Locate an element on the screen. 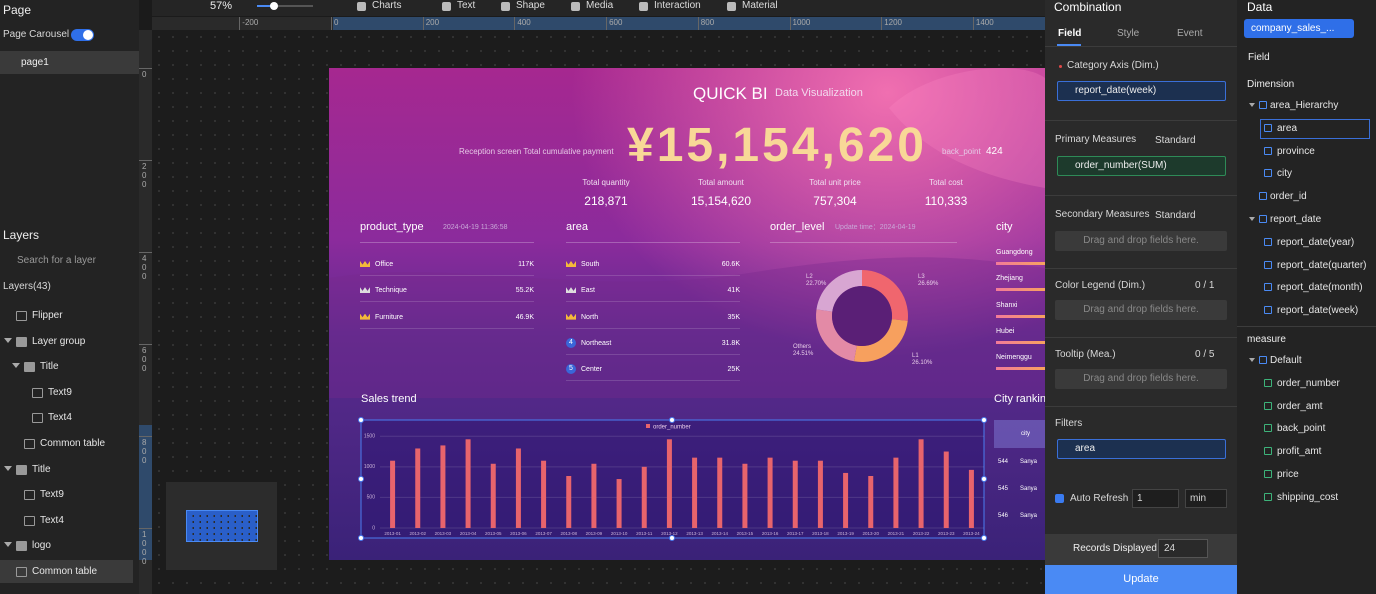  x-tick-label: 2013-15 is located at coordinates (745, 533).